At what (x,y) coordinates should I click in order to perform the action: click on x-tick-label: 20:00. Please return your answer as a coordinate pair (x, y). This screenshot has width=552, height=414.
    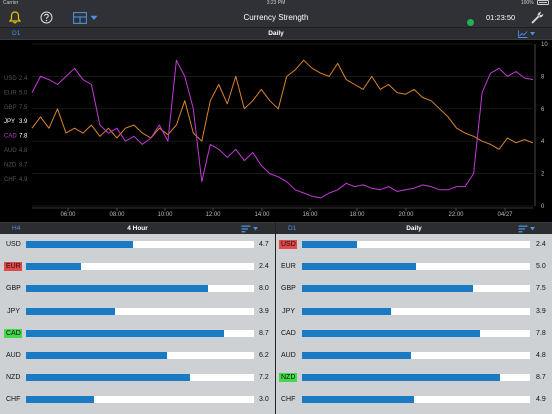
    Looking at the image, I should click on (406, 215).